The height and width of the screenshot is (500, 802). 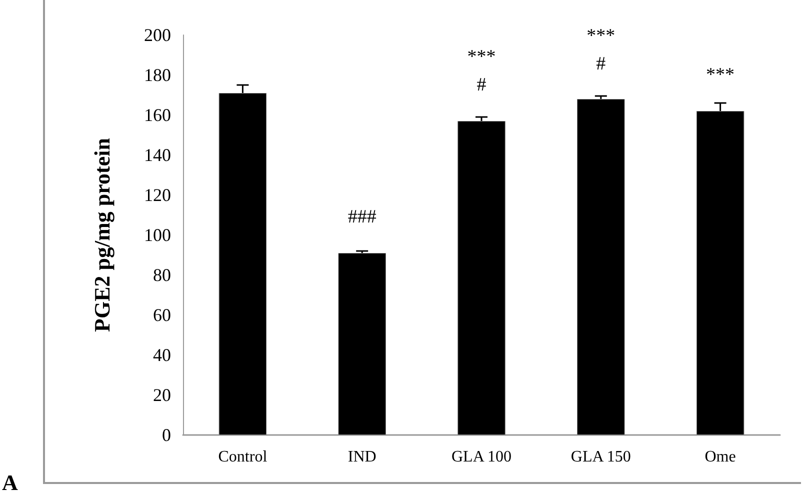 What do you see at coordinates (157, 35) in the screenshot?
I see `y-tick-label: 200` at bounding box center [157, 35].